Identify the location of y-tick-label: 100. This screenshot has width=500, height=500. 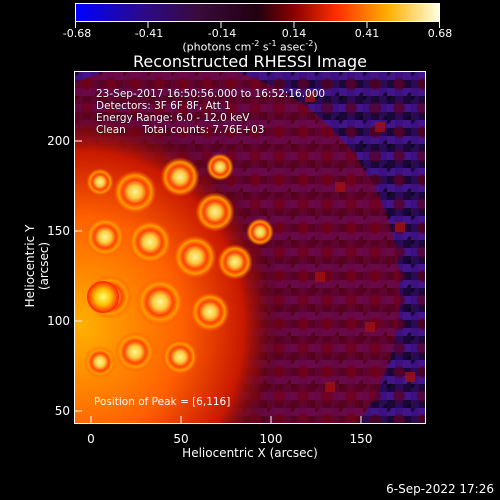
(58, 321).